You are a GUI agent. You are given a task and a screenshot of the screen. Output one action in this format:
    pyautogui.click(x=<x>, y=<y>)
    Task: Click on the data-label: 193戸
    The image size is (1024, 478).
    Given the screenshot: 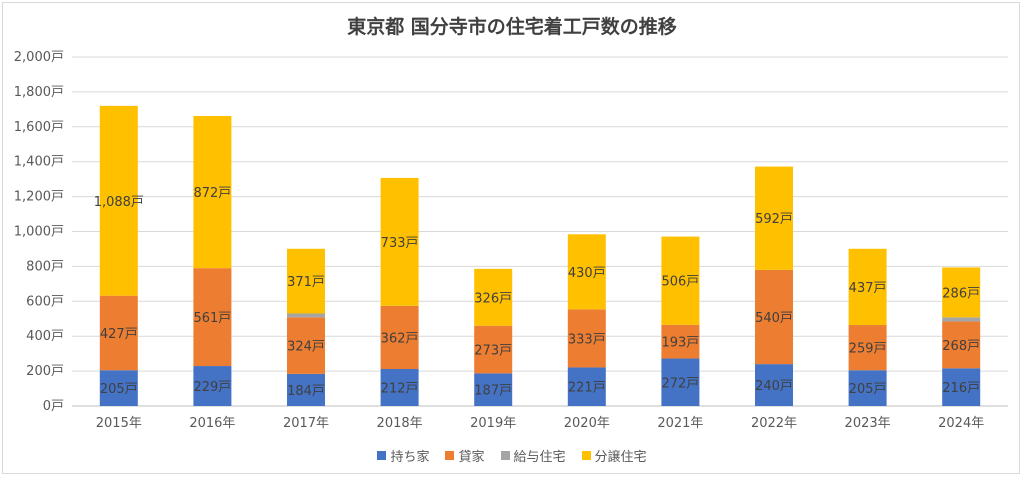 What is the action you would take?
    pyautogui.click(x=680, y=343)
    